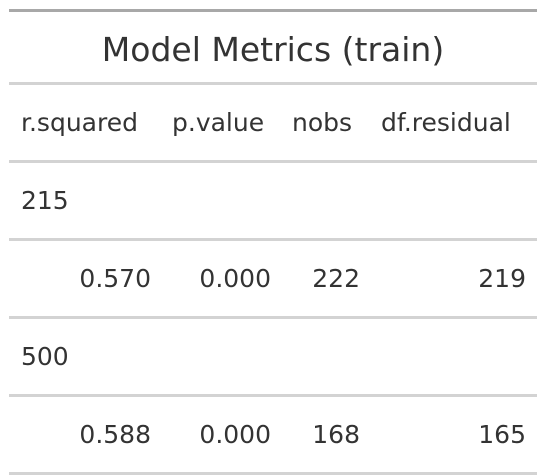 The height and width of the screenshot is (475, 546). What do you see at coordinates (336, 278) in the screenshot?
I see `cell-nobs: 222` at bounding box center [336, 278].